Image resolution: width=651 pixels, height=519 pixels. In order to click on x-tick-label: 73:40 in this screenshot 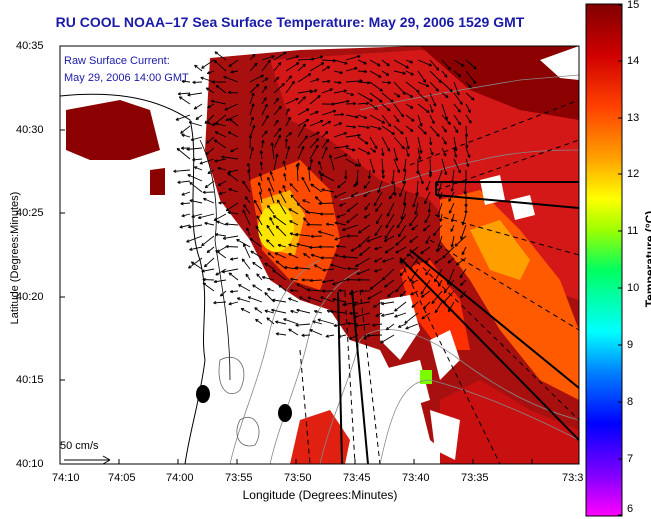, I will do `click(416, 478)`.